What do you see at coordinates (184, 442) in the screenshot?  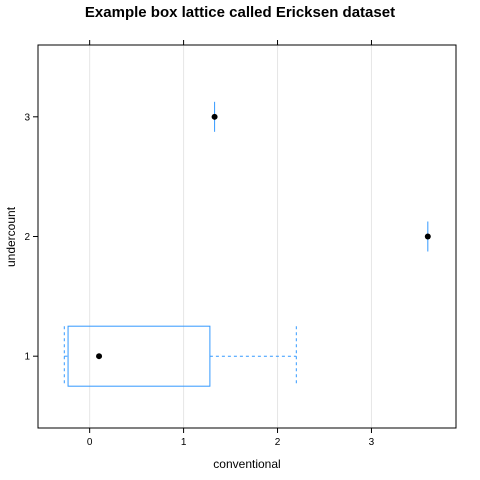 I see `x-tick-label: 1` at bounding box center [184, 442].